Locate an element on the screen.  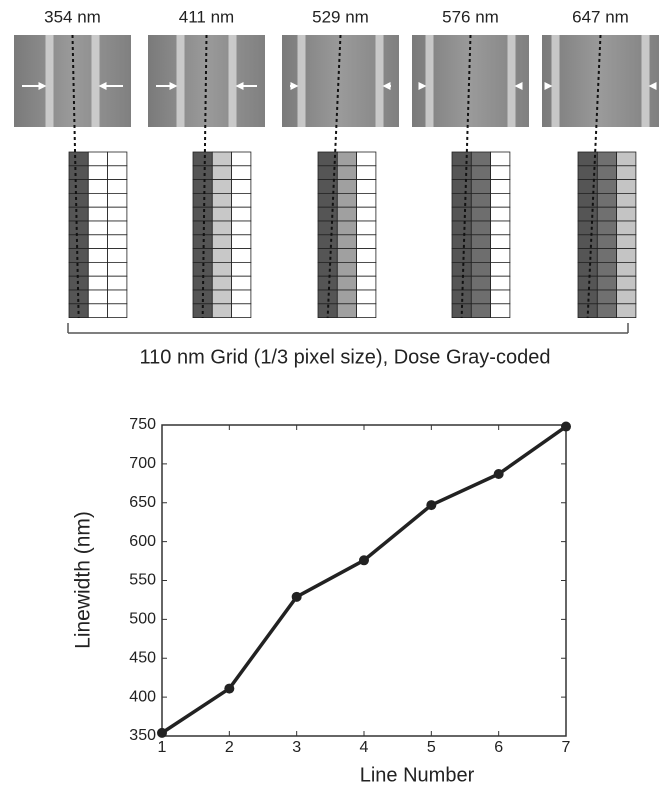
y-tick-label: 550 is located at coordinates (142, 580).